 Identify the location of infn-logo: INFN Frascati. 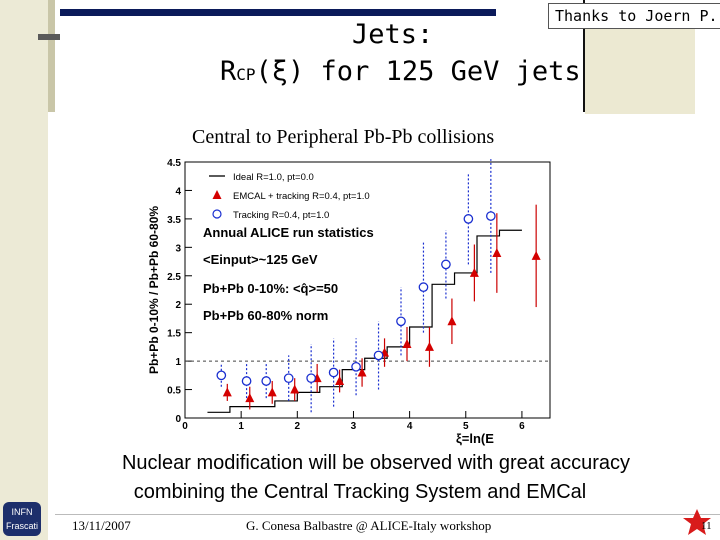
(22, 519).